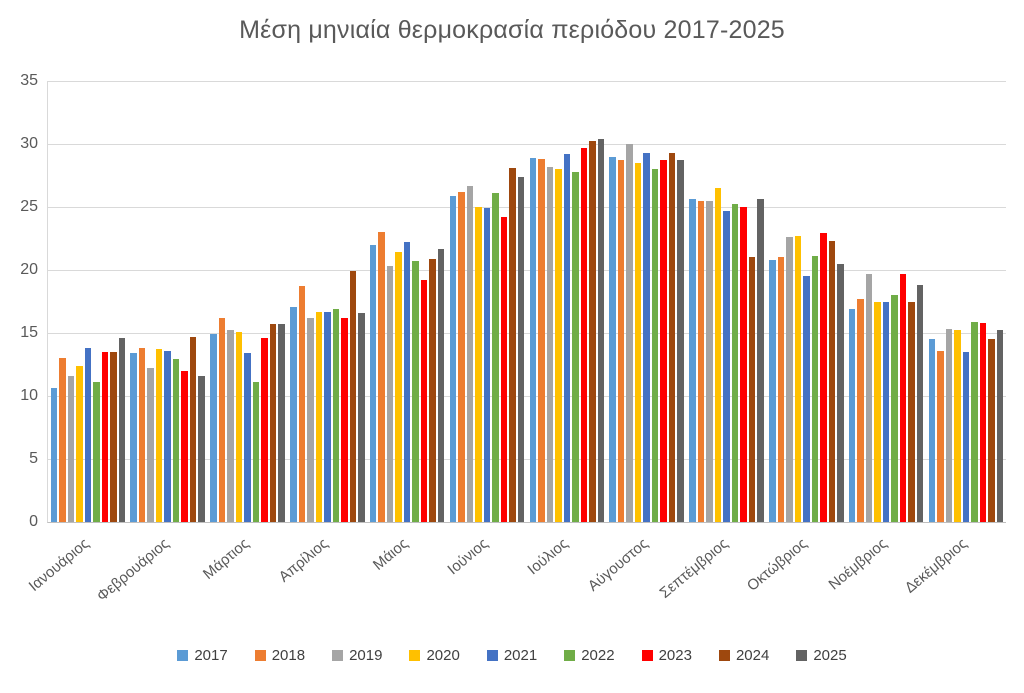 Image resolution: width=1024 pixels, height=693 pixels. Describe the element at coordinates (743, 655) in the screenshot. I see `legend-item: 2024` at that location.